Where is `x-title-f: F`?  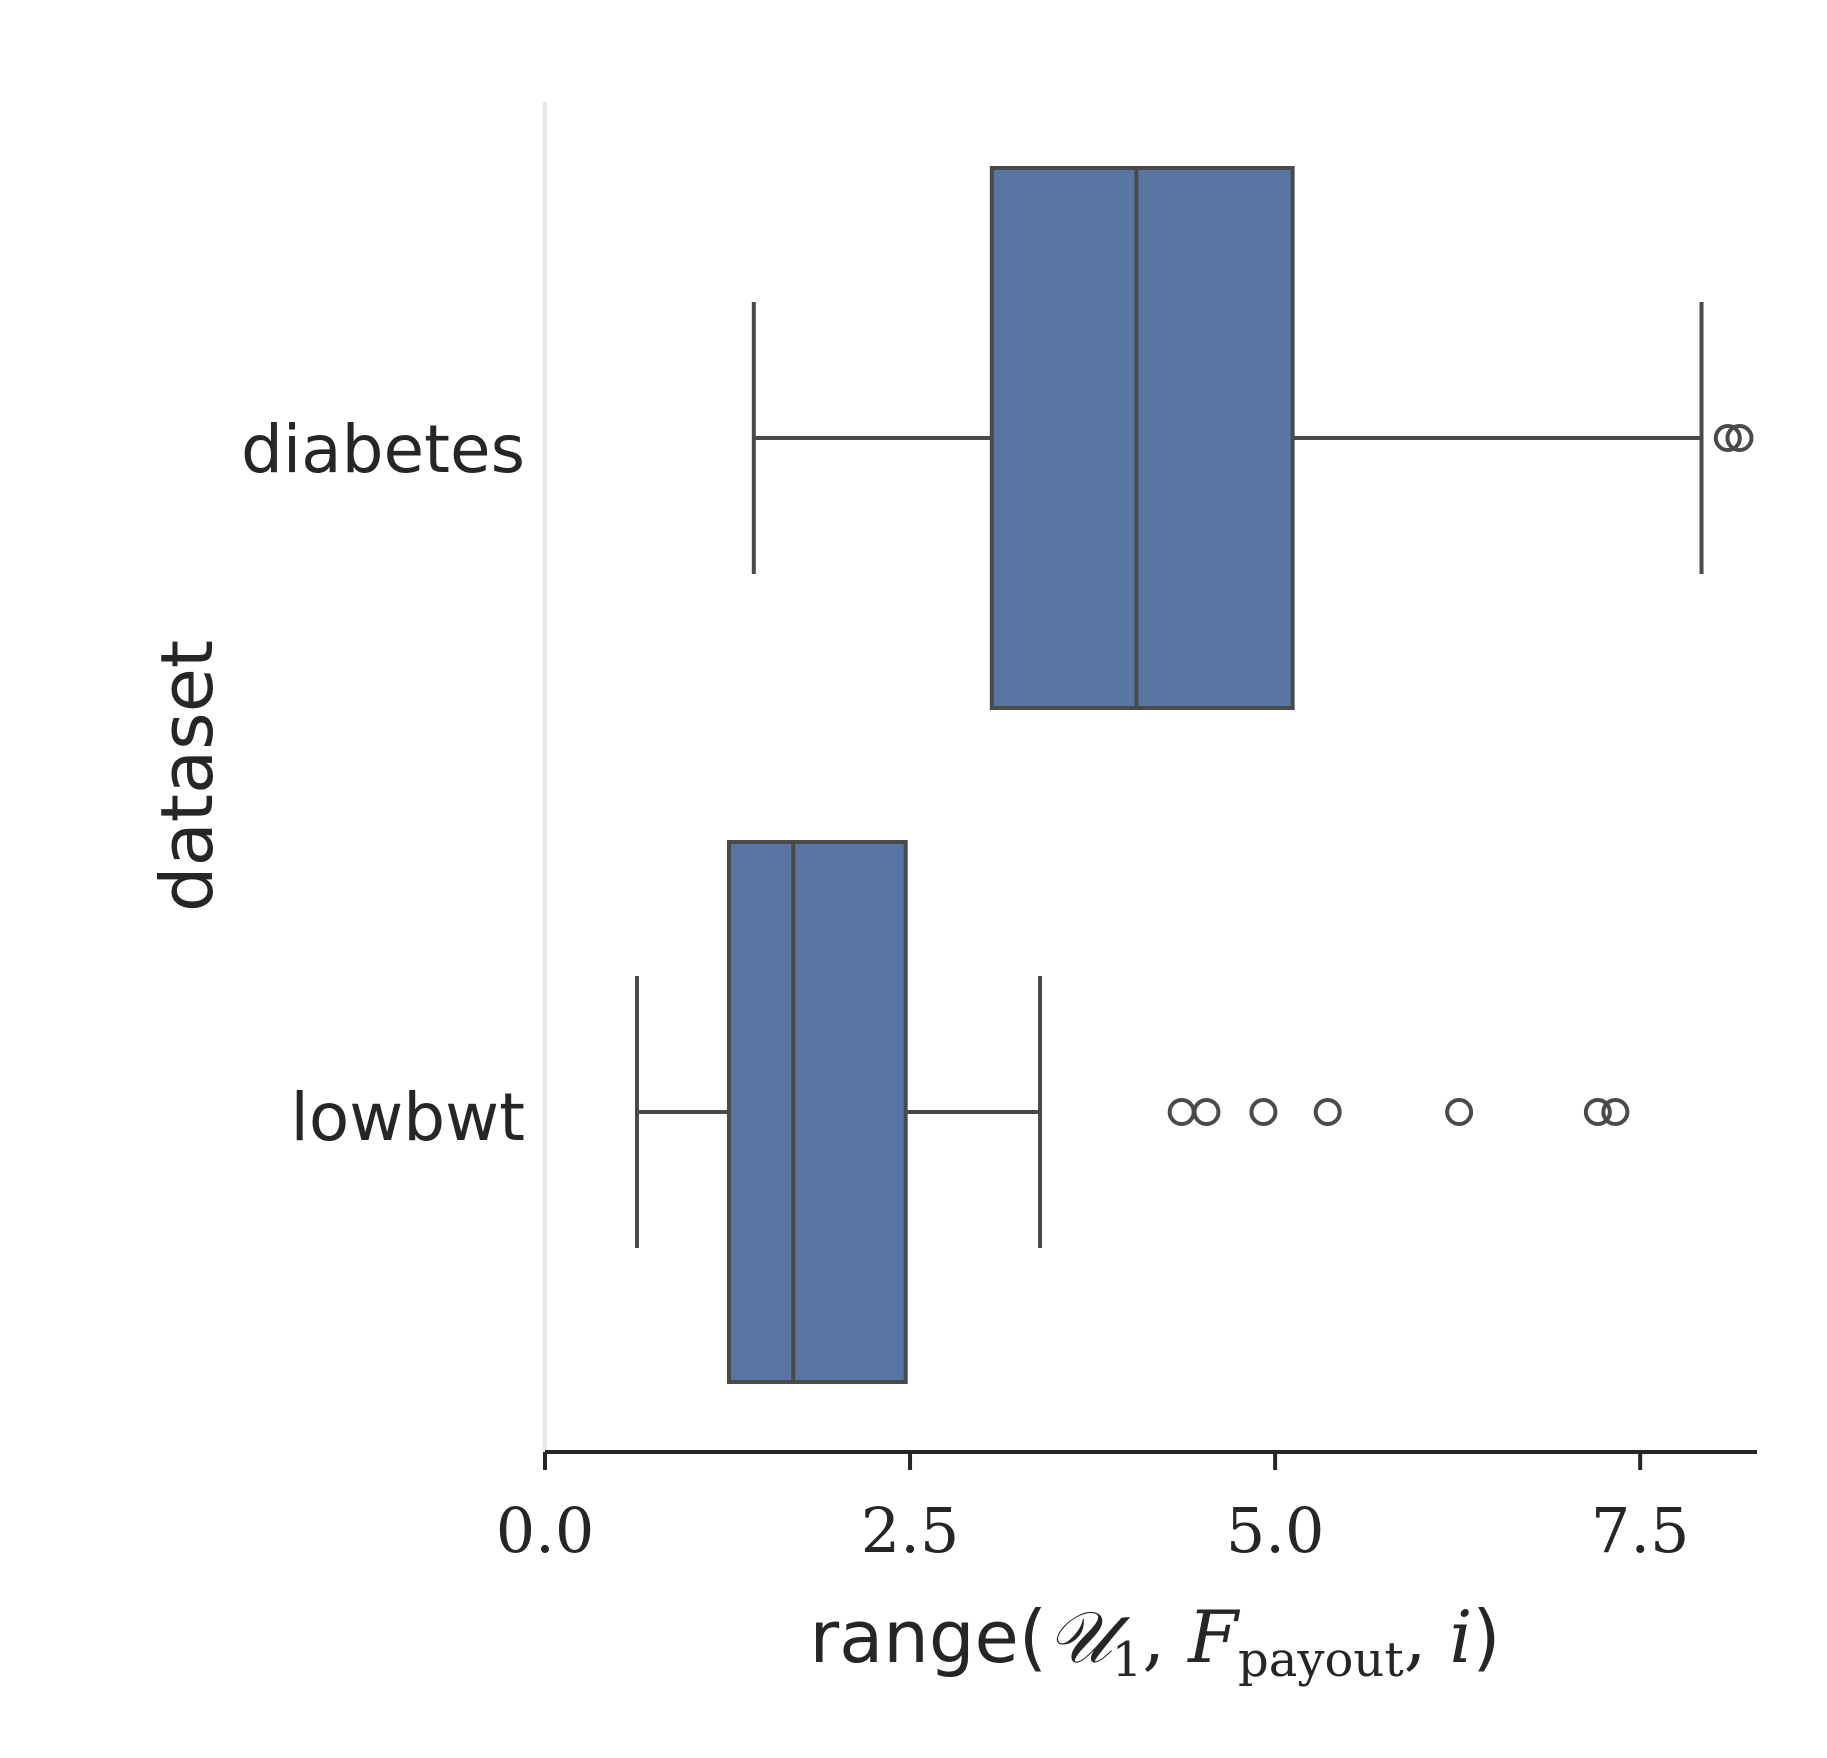 x-title-f: F is located at coordinates (1213, 1637).